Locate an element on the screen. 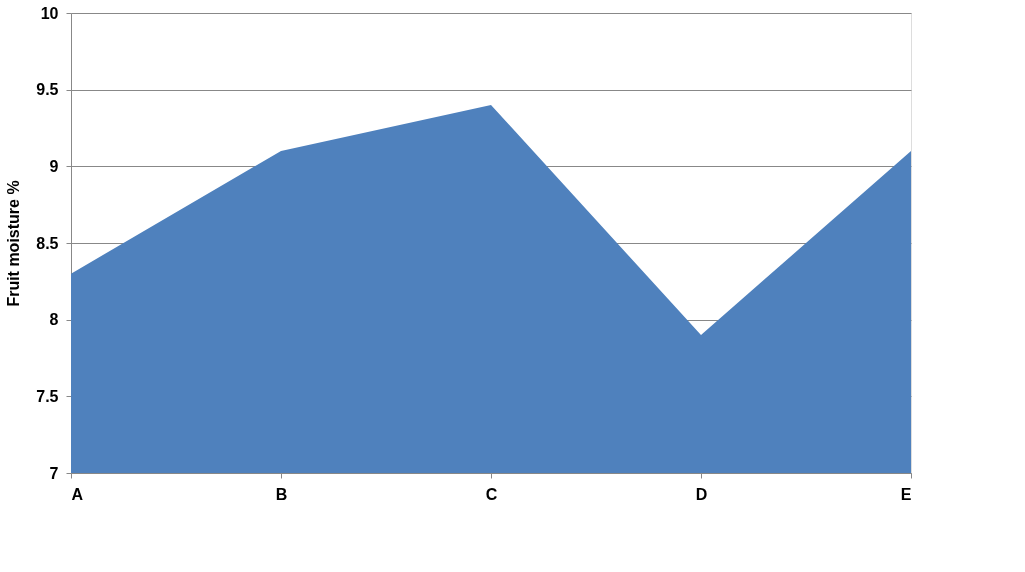 Image resolution: width=1025 pixels, height=572 pixels. x-tick-label: B is located at coordinates (281, 494).